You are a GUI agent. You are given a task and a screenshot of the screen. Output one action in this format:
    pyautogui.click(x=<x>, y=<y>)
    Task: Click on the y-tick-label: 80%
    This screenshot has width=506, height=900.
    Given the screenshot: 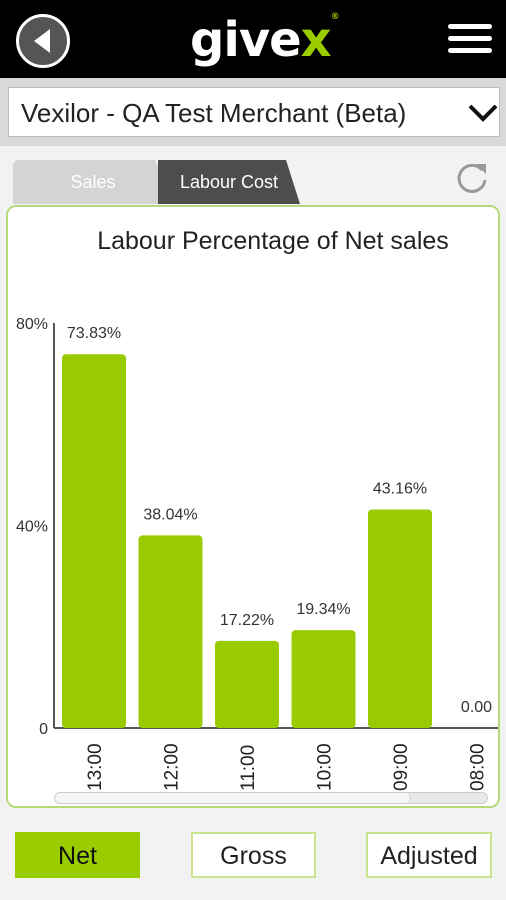 What is the action you would take?
    pyautogui.click(x=32, y=324)
    